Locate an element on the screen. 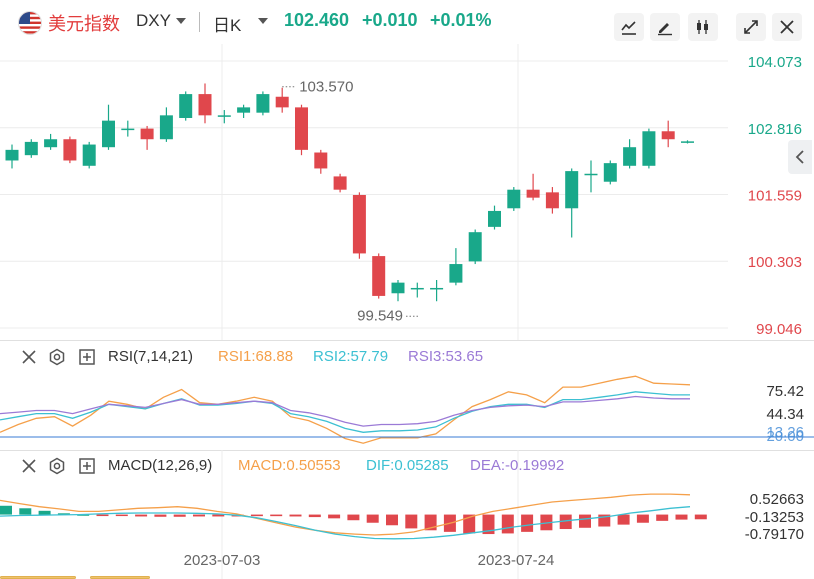 This screenshot has height=579, width=814. dea-label: DEA:-0.19992 is located at coordinates (517, 465).